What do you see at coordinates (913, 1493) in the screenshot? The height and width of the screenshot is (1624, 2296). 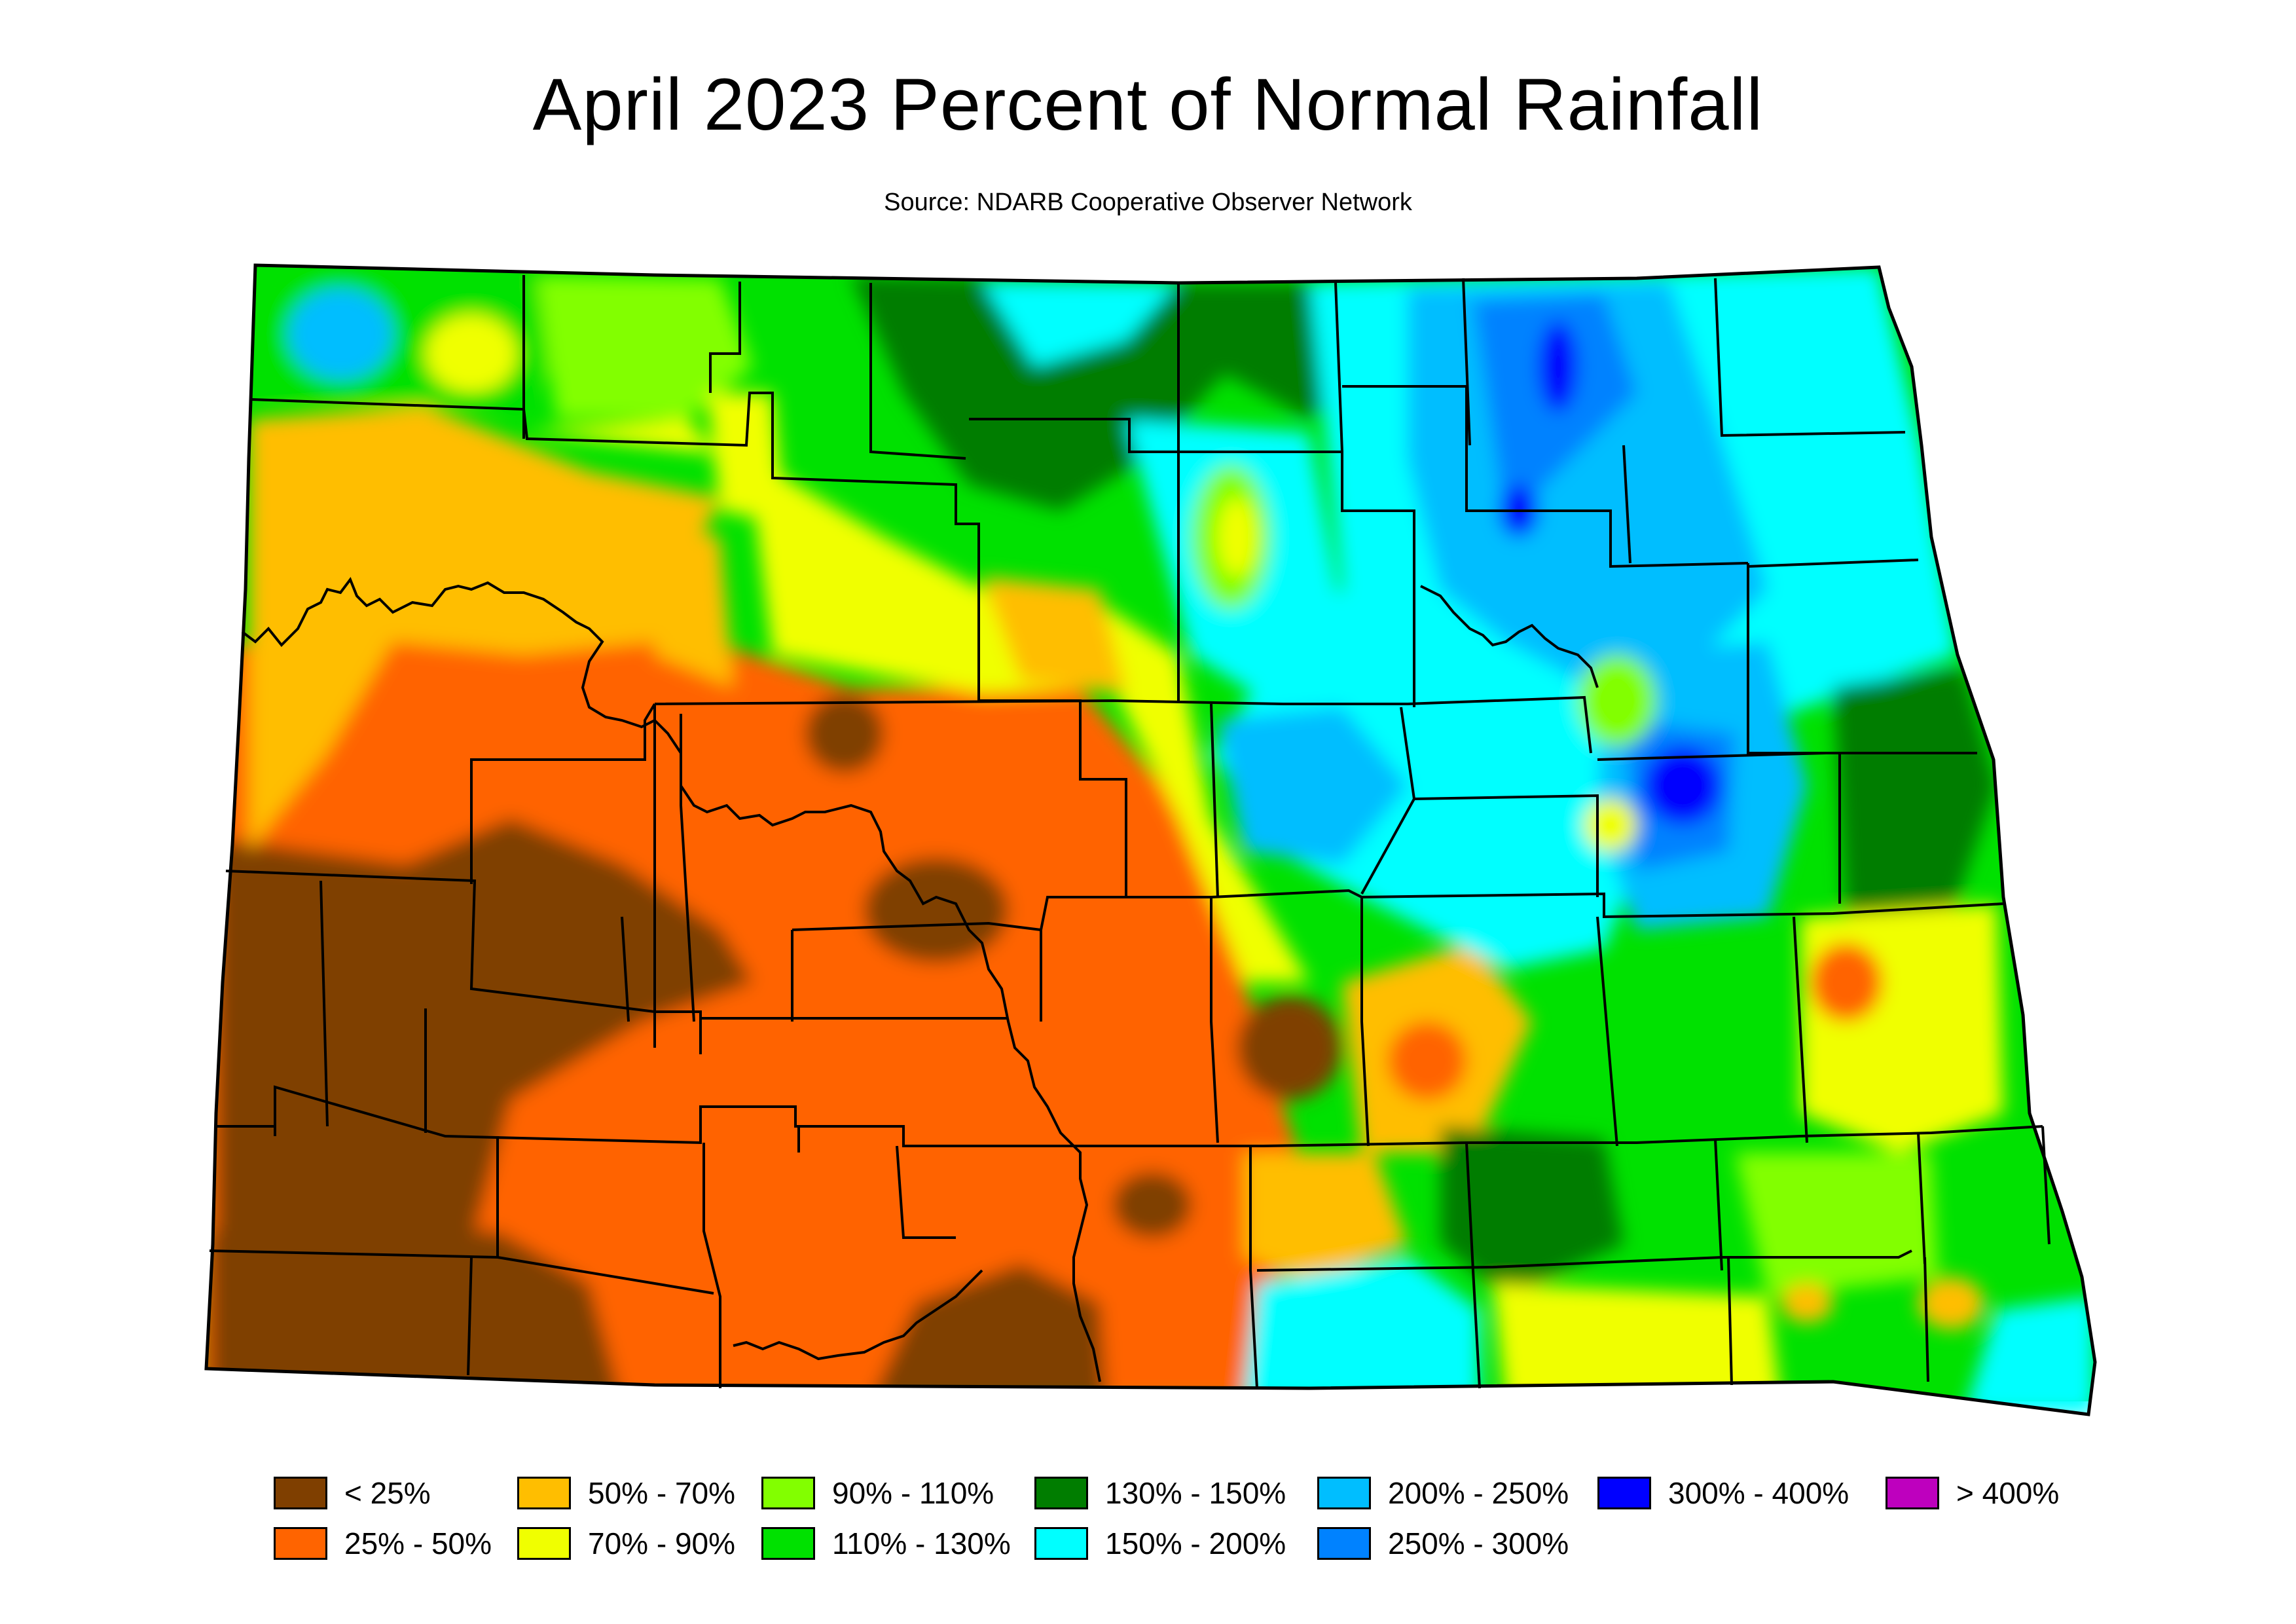 I see `legend-label: 90% - 110%` at bounding box center [913, 1493].